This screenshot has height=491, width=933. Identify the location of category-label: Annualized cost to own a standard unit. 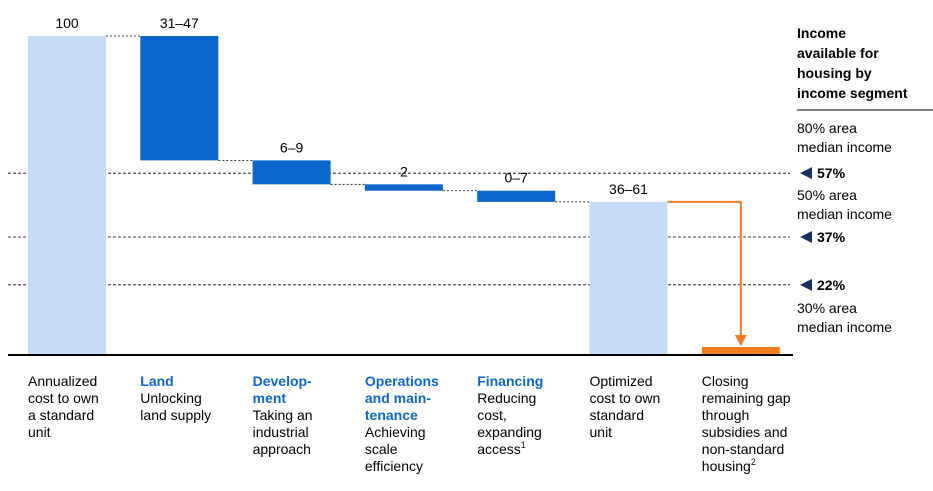
(63, 406).